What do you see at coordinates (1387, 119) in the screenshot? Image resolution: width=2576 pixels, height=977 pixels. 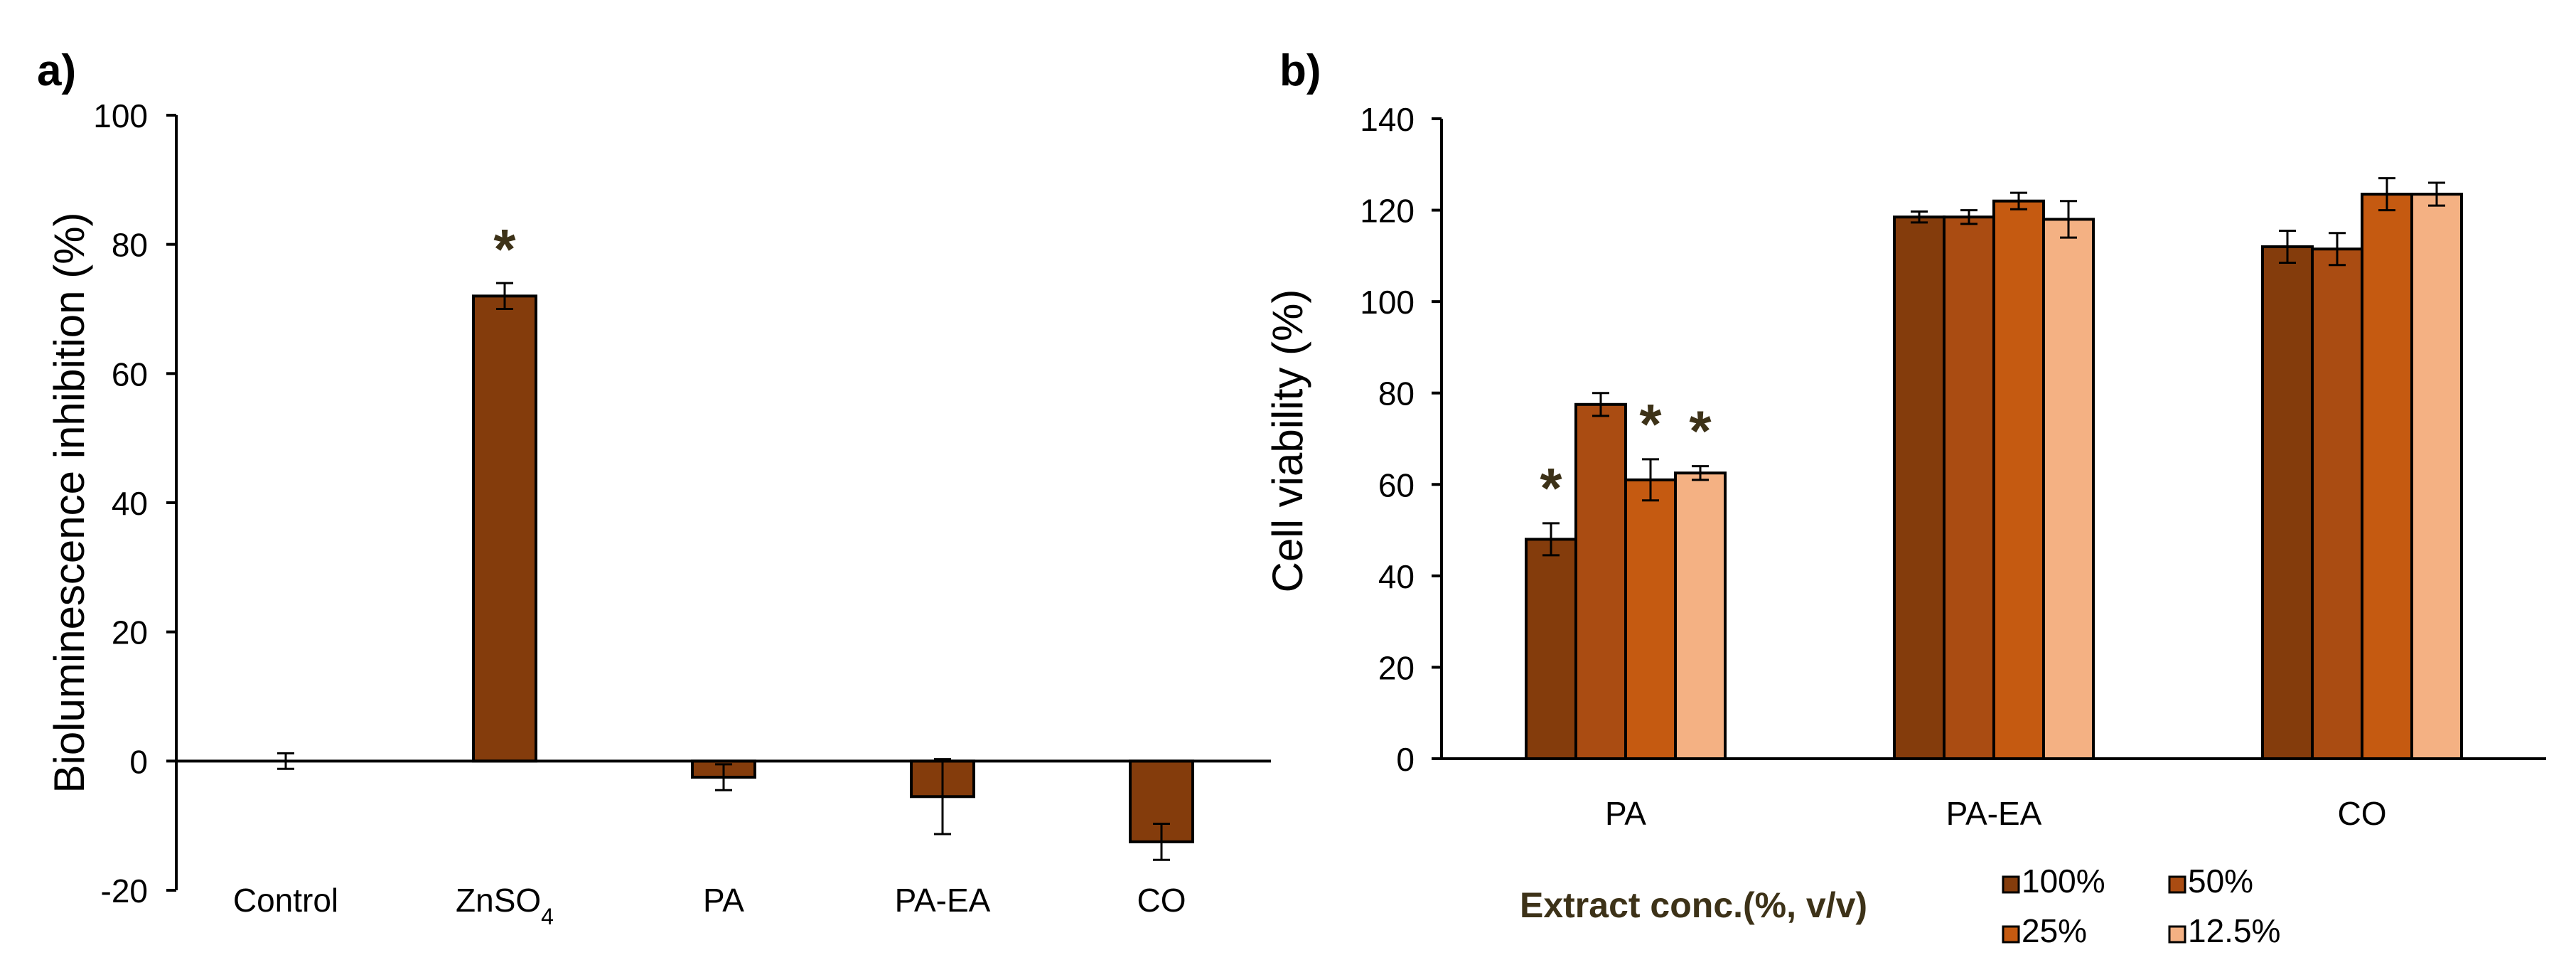 I see `panel-b-y-tick-label: 140` at bounding box center [1387, 119].